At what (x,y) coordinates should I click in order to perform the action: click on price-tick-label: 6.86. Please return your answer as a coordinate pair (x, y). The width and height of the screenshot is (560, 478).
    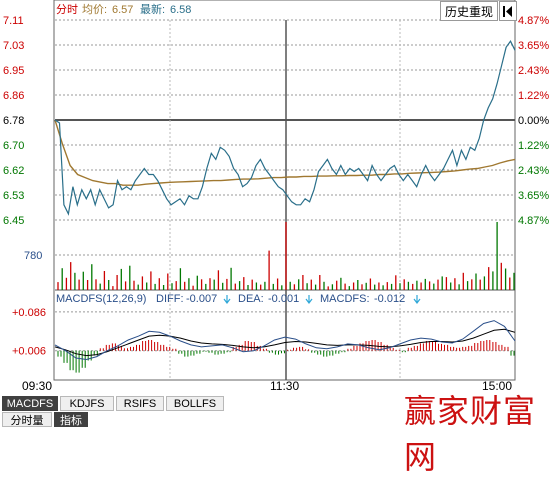
    Looking at the image, I should click on (13, 96).